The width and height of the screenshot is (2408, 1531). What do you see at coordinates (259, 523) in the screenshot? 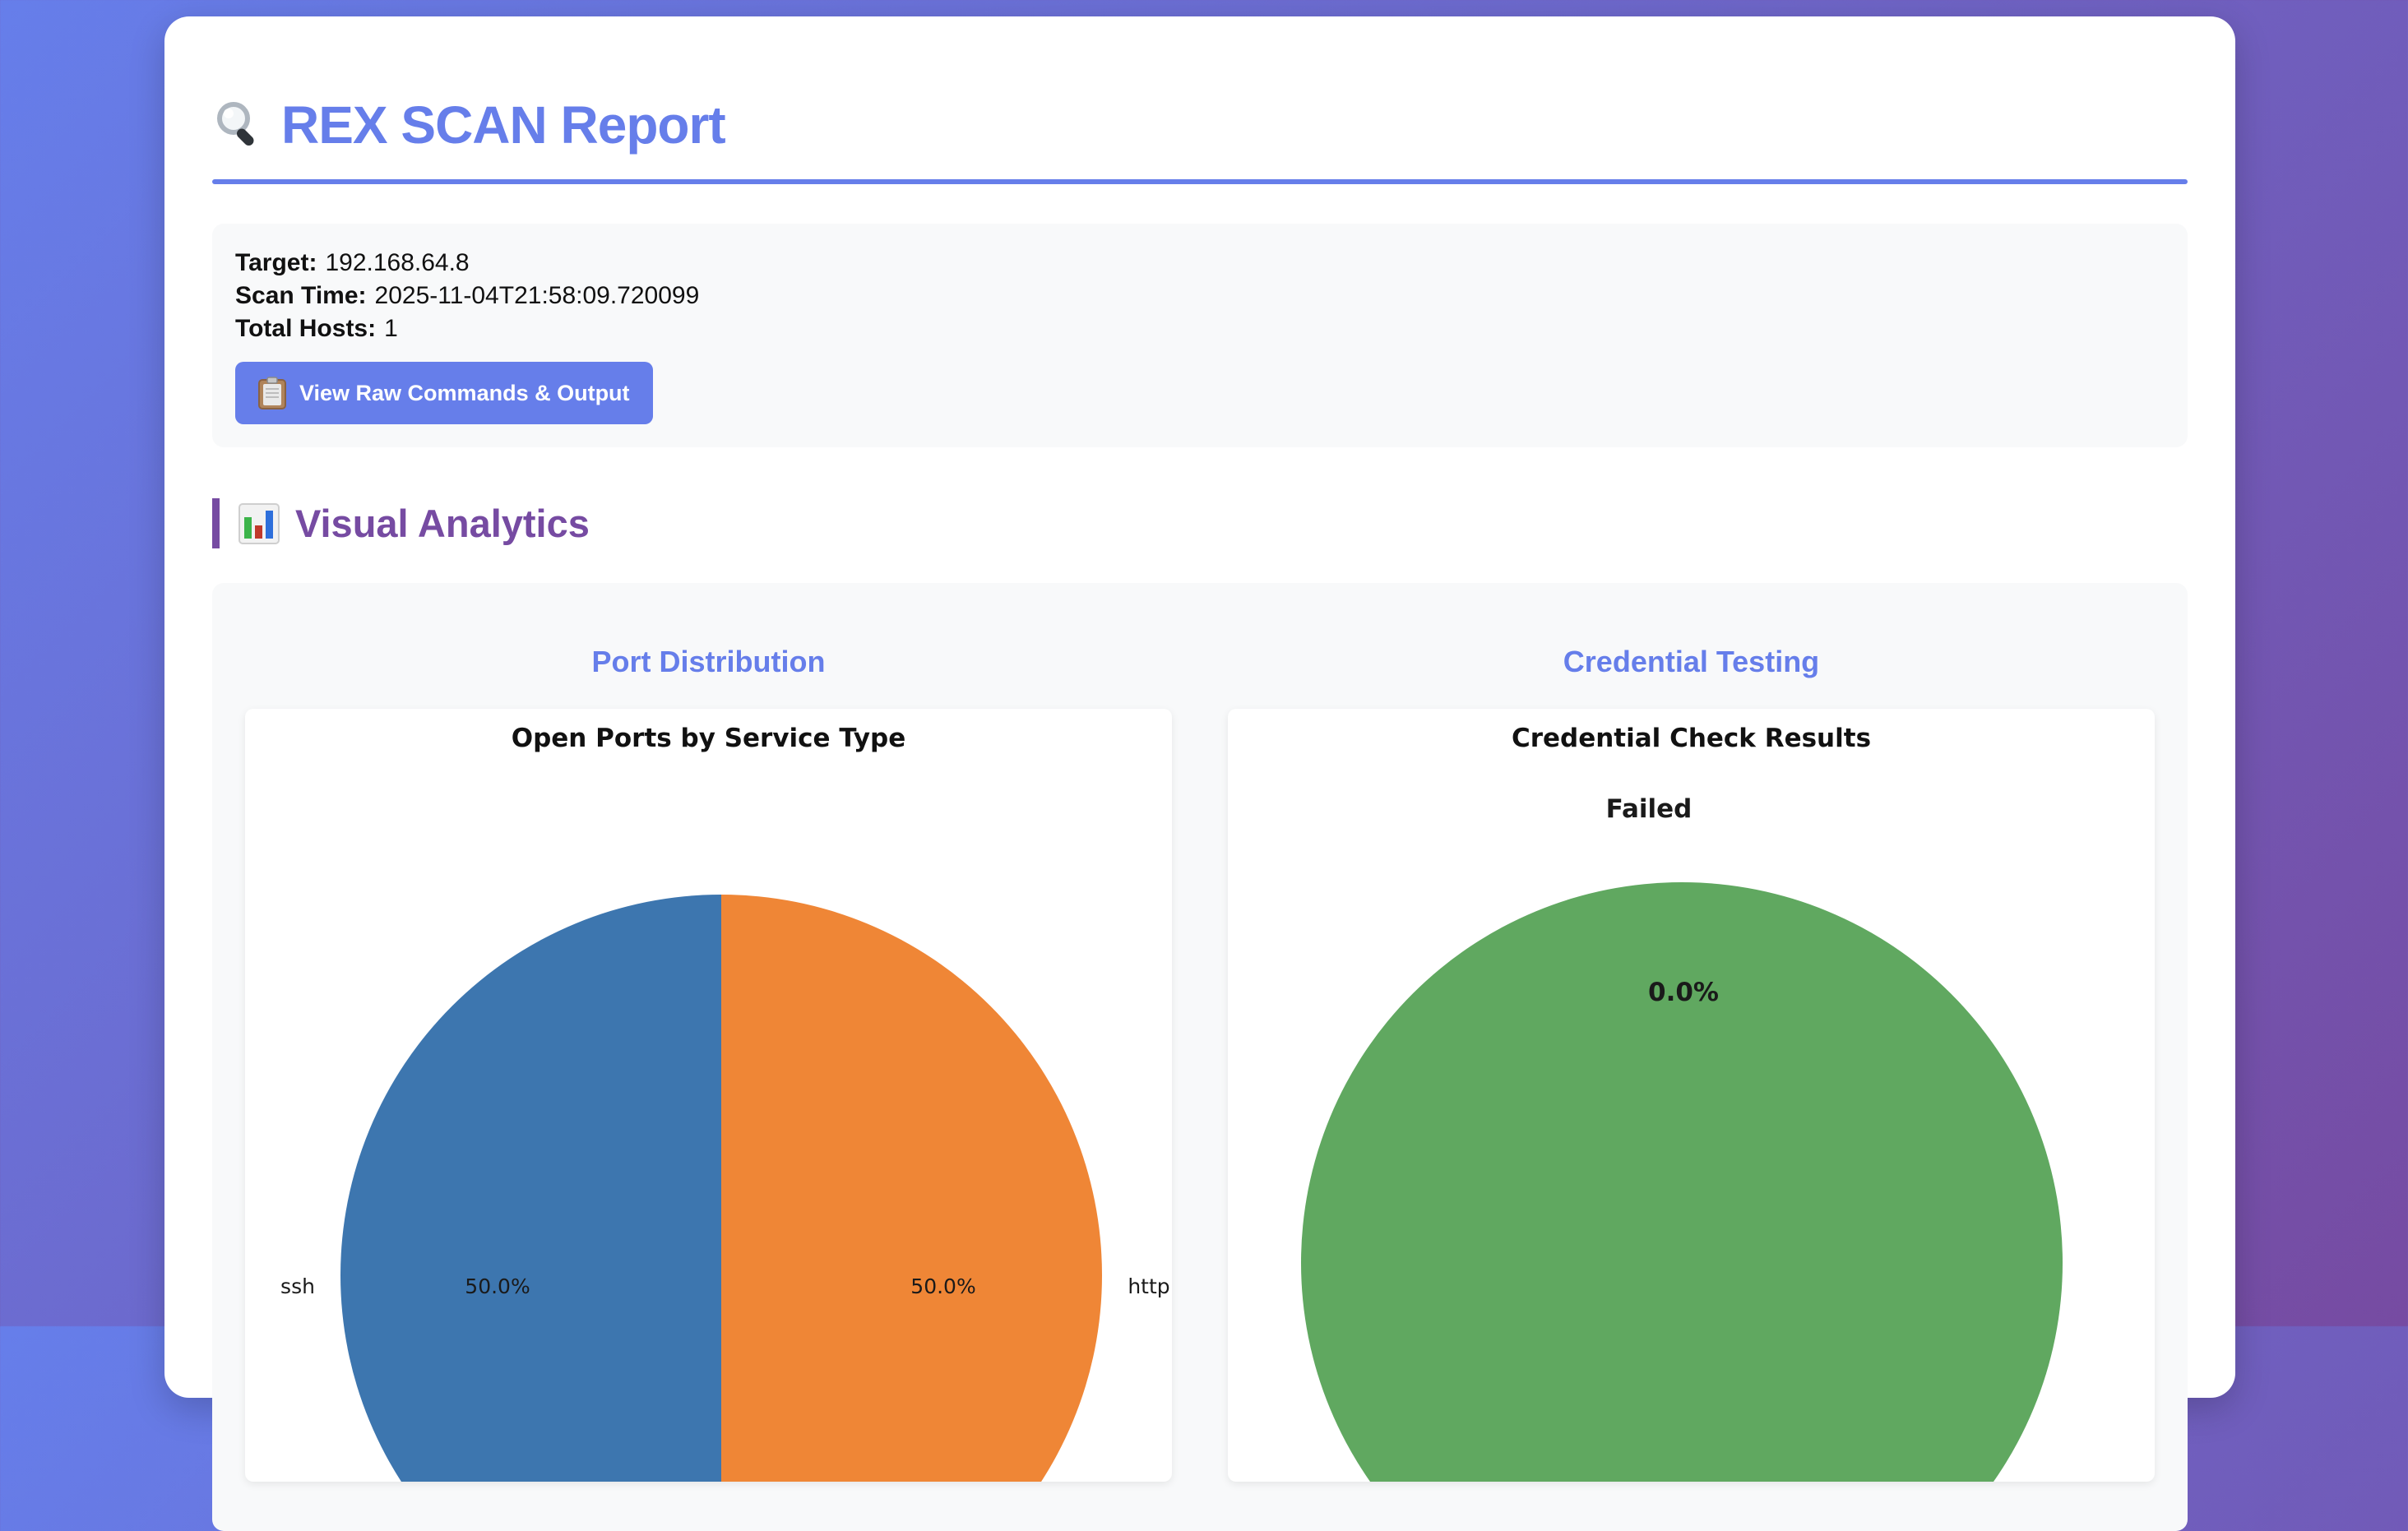
I see `bar-chart-icon` at bounding box center [259, 523].